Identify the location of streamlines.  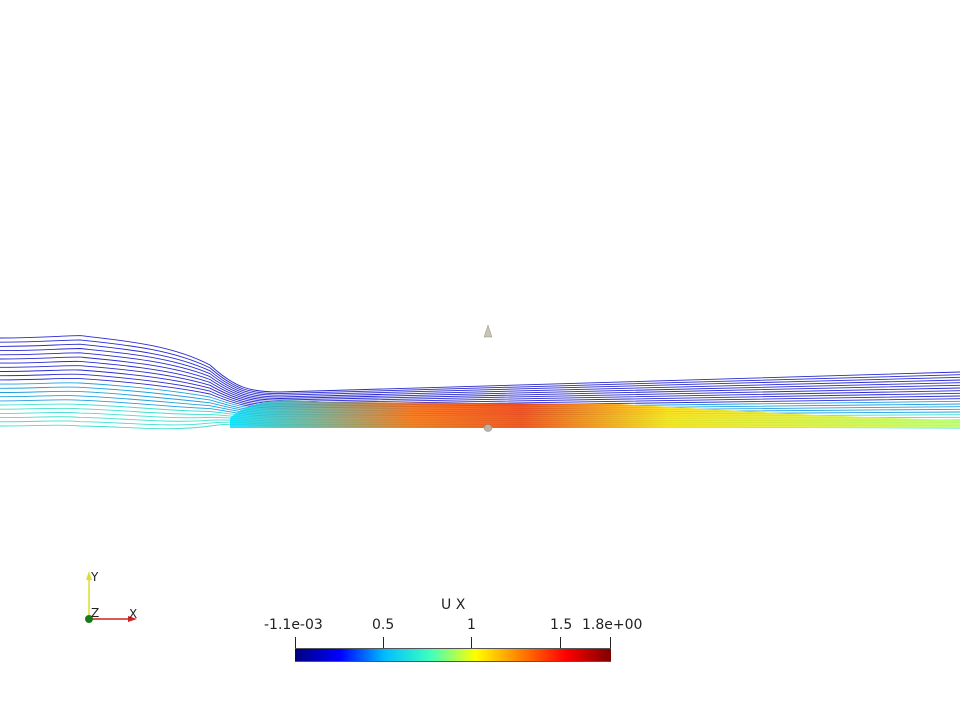
(480, 382).